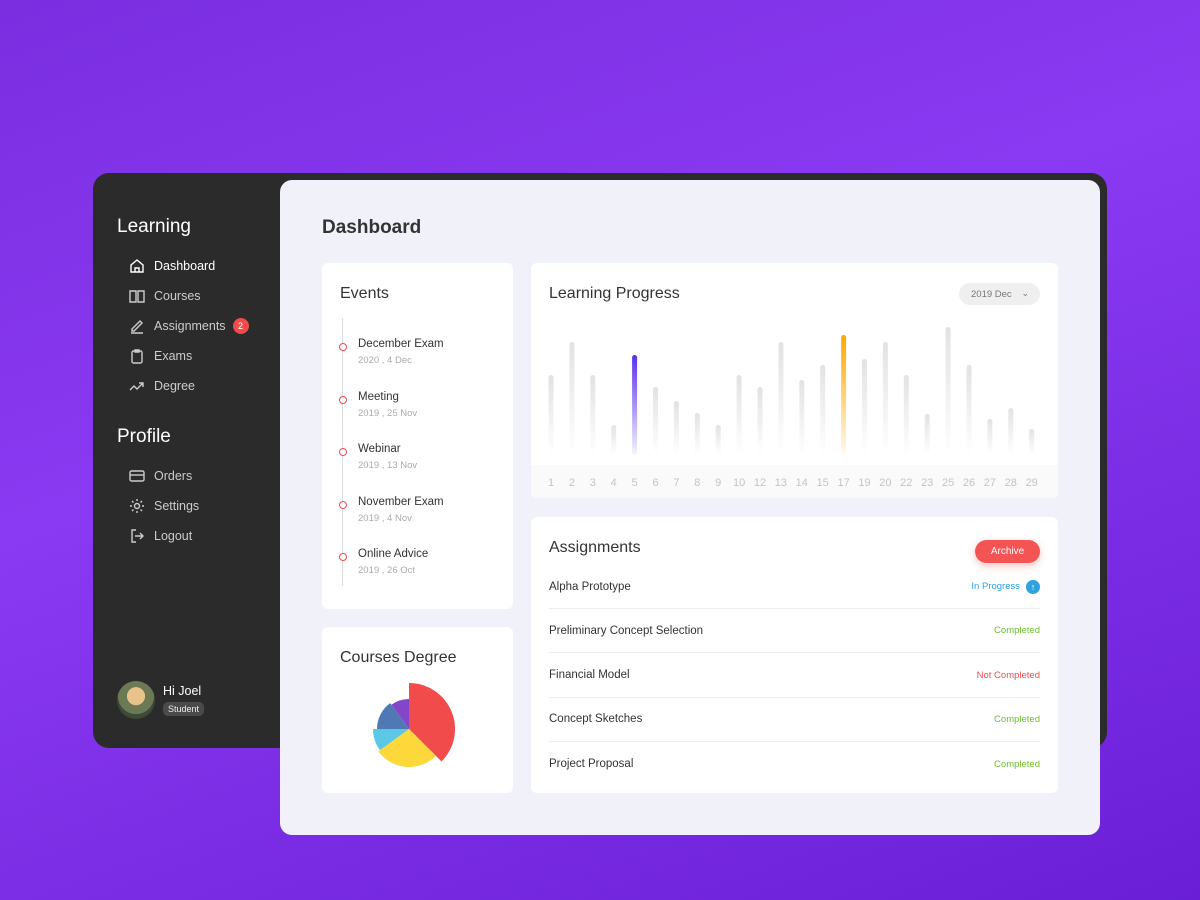  I want to click on event-item: December Exam 2020 , 4 Dec, so click(391, 352).